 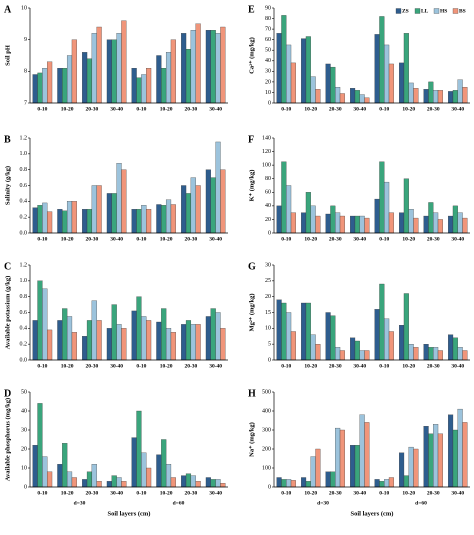 I want to click on y-axis-label: Mg²⁺ (mg/kg), so click(x=251, y=312).